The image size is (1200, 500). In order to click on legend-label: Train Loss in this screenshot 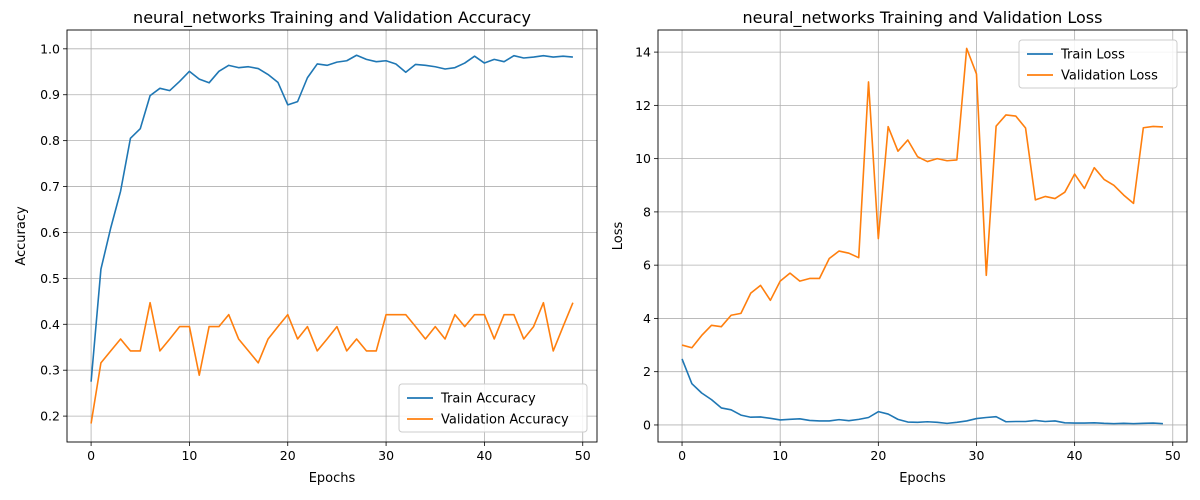, I will do `click(1092, 55)`.